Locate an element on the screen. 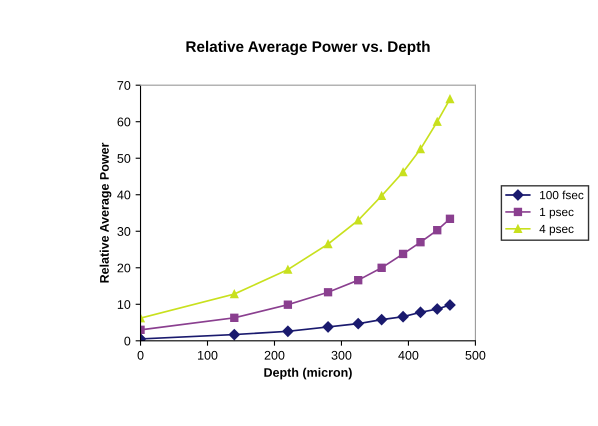 Image resolution: width=598 pixels, height=426 pixels. chart-title: Relative Average Power vs. Depth is located at coordinates (308, 48).